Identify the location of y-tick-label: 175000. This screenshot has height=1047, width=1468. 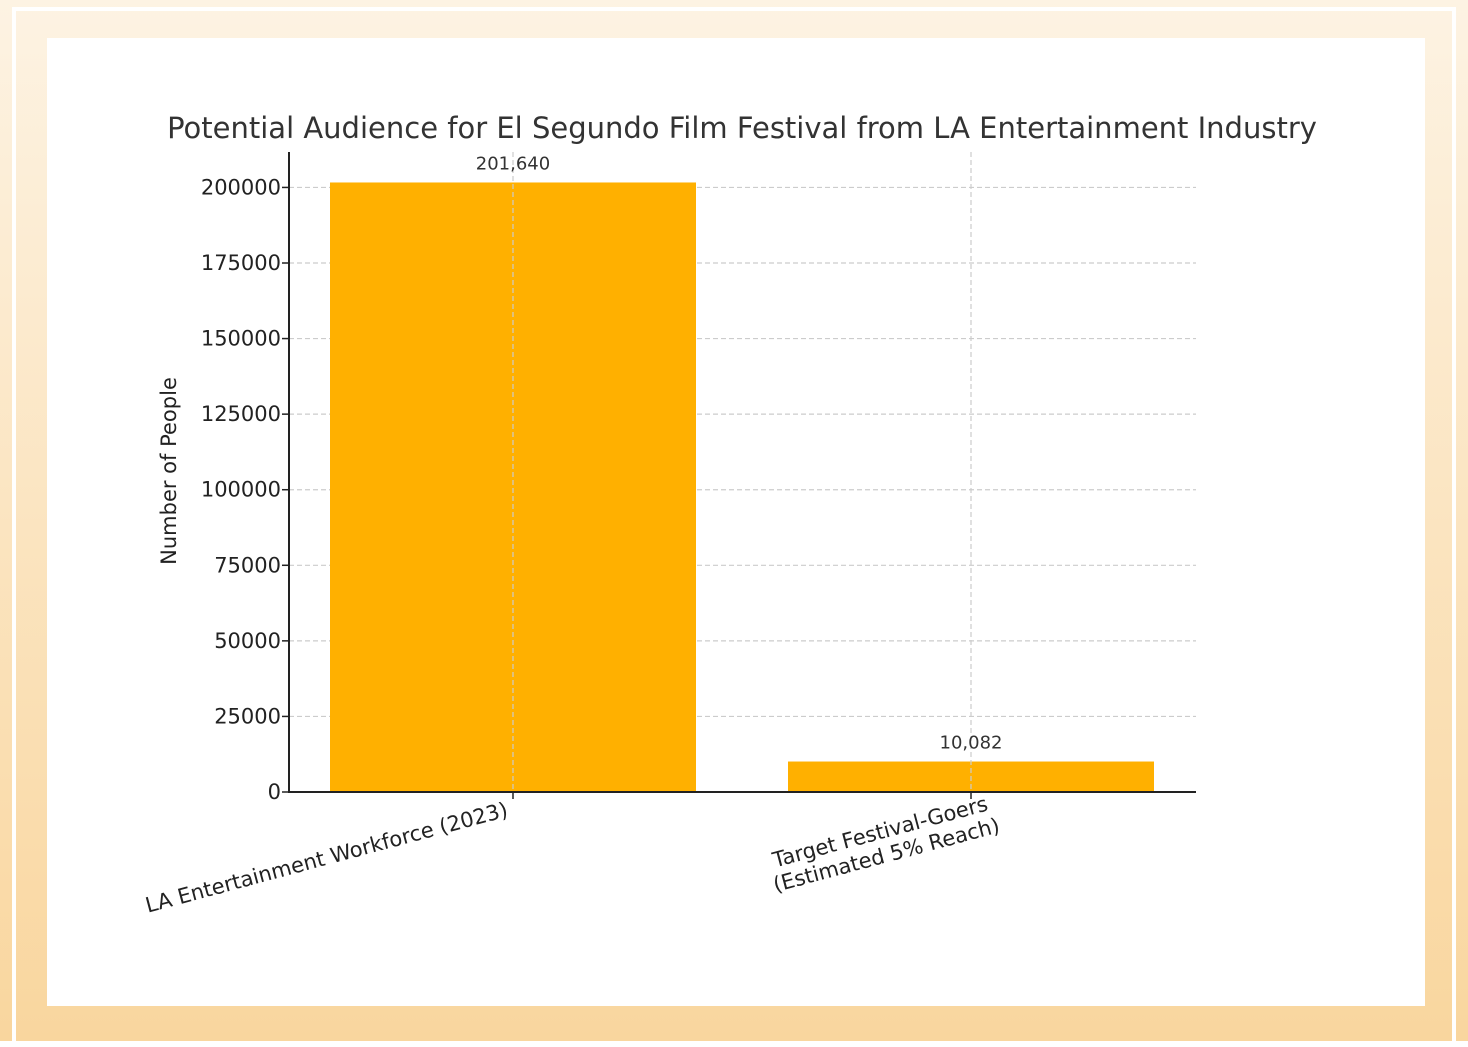
(241, 263).